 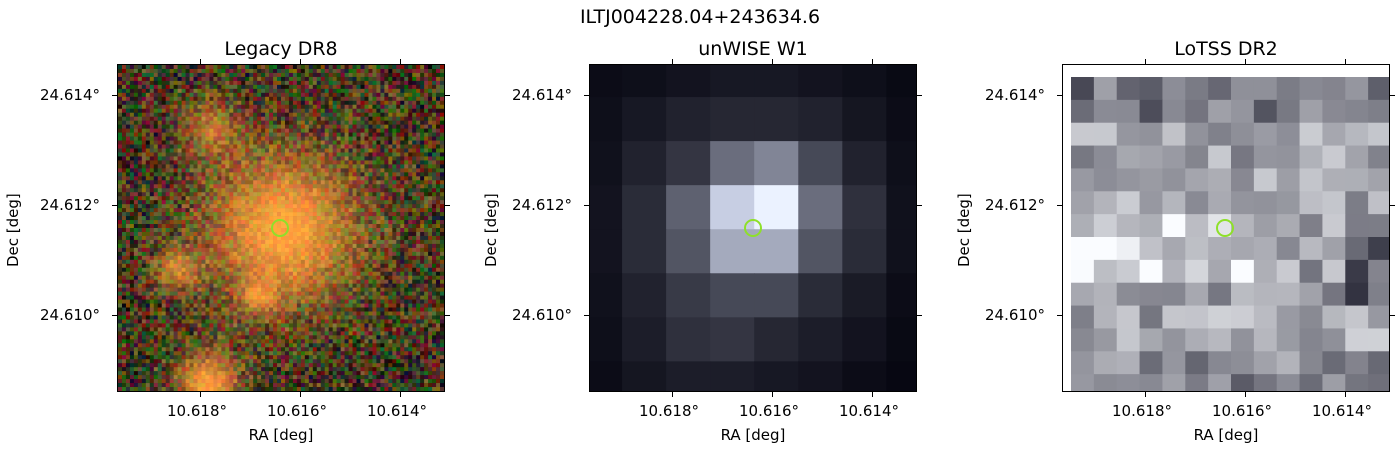 I want to click on panel-title: LoTSS DR2, so click(x=1226, y=49).